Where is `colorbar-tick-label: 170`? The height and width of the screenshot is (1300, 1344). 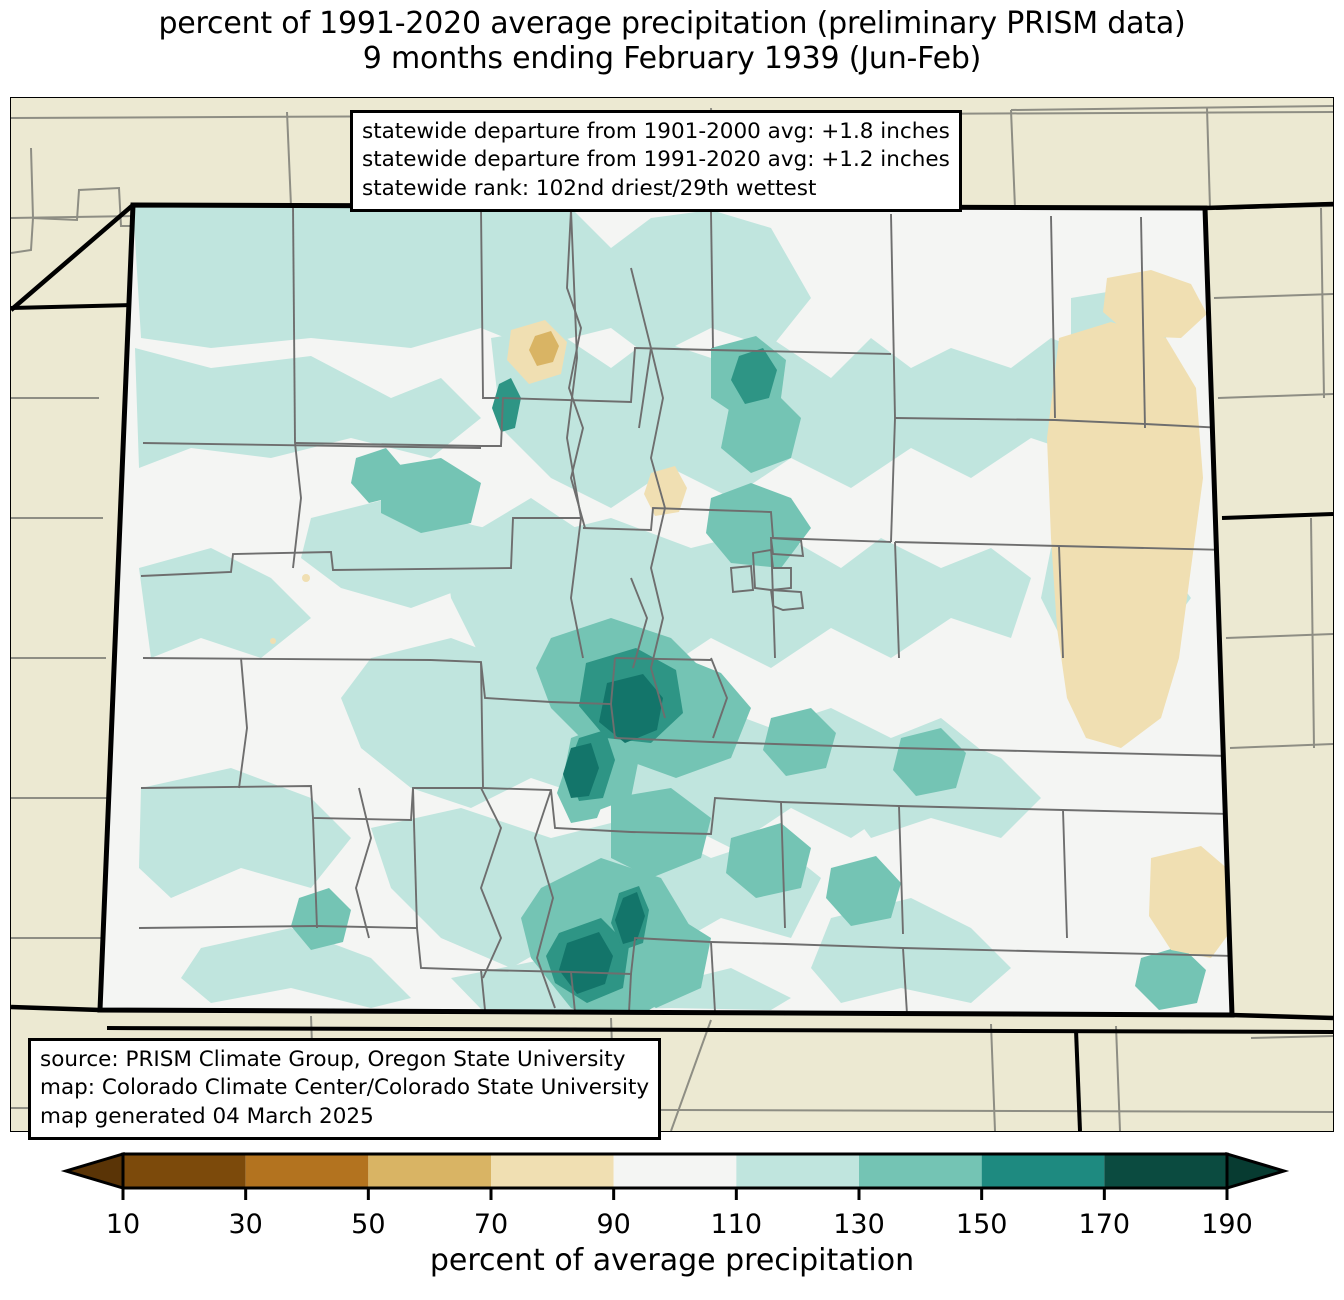
colorbar-tick-label: 170 is located at coordinates (1105, 1224).